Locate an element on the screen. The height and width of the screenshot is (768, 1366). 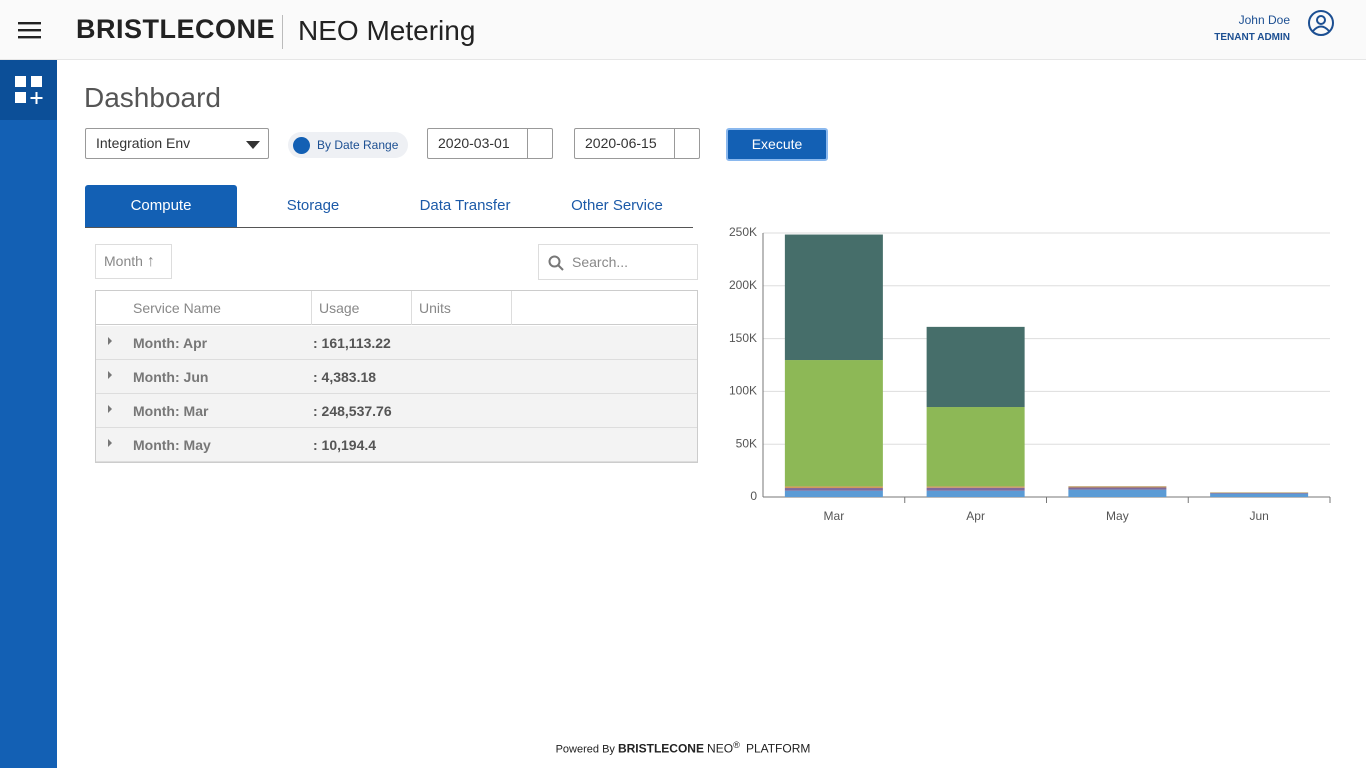
footer-neo: NEO is located at coordinates (720, 748).